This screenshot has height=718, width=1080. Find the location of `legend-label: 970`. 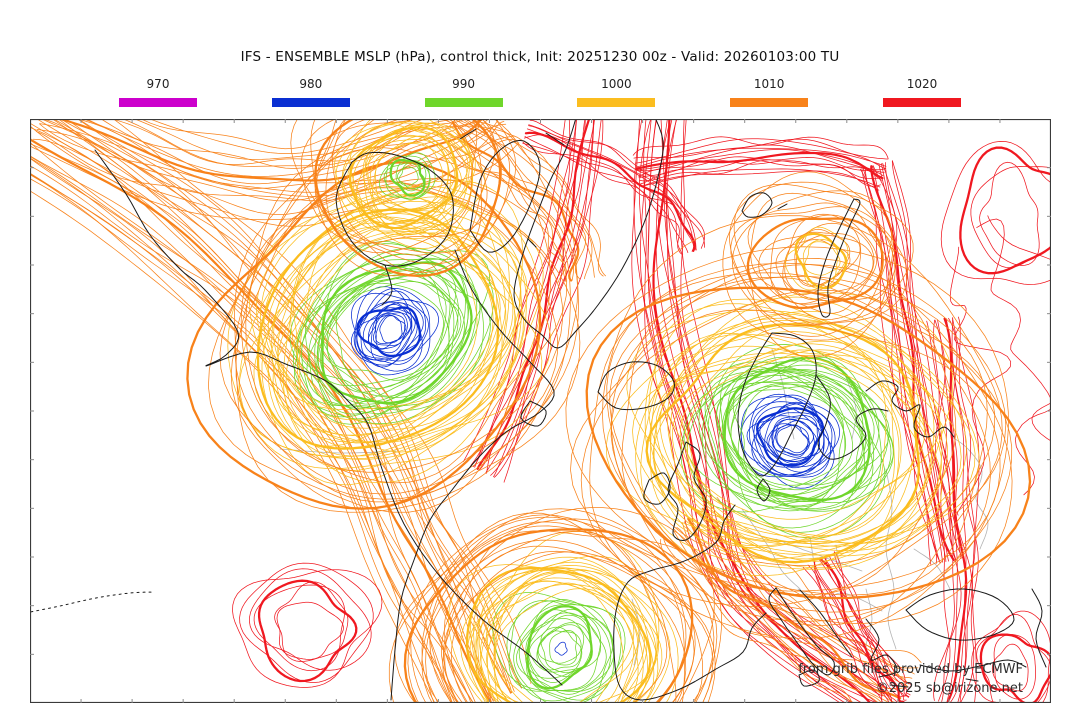

legend-label: 970 is located at coordinates (158, 84).